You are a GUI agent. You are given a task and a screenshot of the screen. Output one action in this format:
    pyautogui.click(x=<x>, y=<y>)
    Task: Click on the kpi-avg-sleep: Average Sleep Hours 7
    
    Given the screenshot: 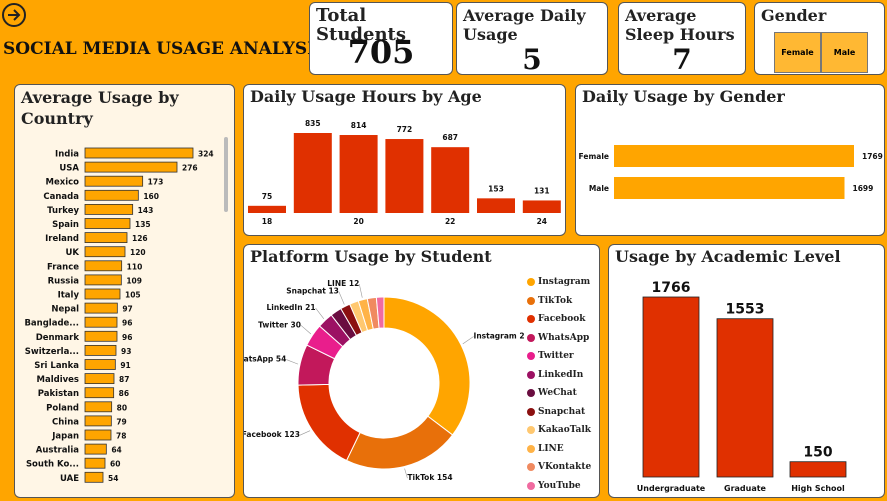 What is the action you would take?
    pyautogui.click(x=682, y=39)
    